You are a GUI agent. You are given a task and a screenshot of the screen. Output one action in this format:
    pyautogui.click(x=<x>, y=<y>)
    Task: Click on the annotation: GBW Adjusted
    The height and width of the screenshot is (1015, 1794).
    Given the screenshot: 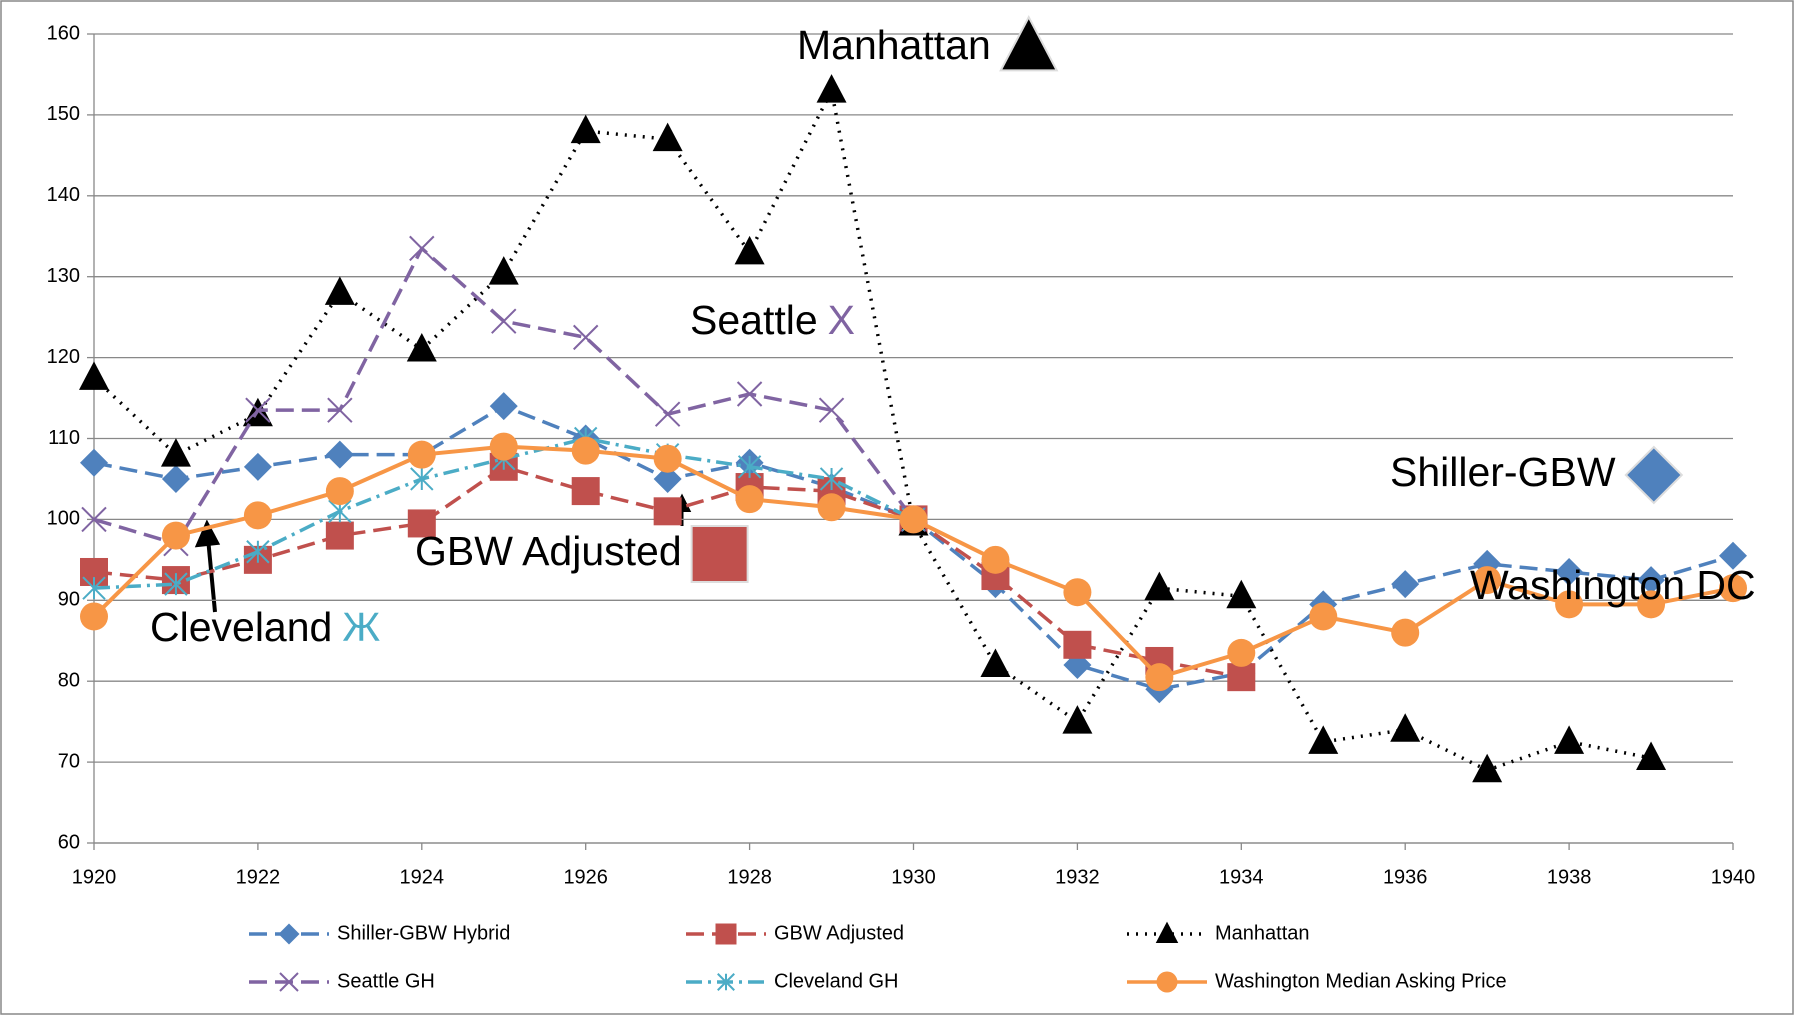 What is the action you would take?
    pyautogui.click(x=548, y=551)
    